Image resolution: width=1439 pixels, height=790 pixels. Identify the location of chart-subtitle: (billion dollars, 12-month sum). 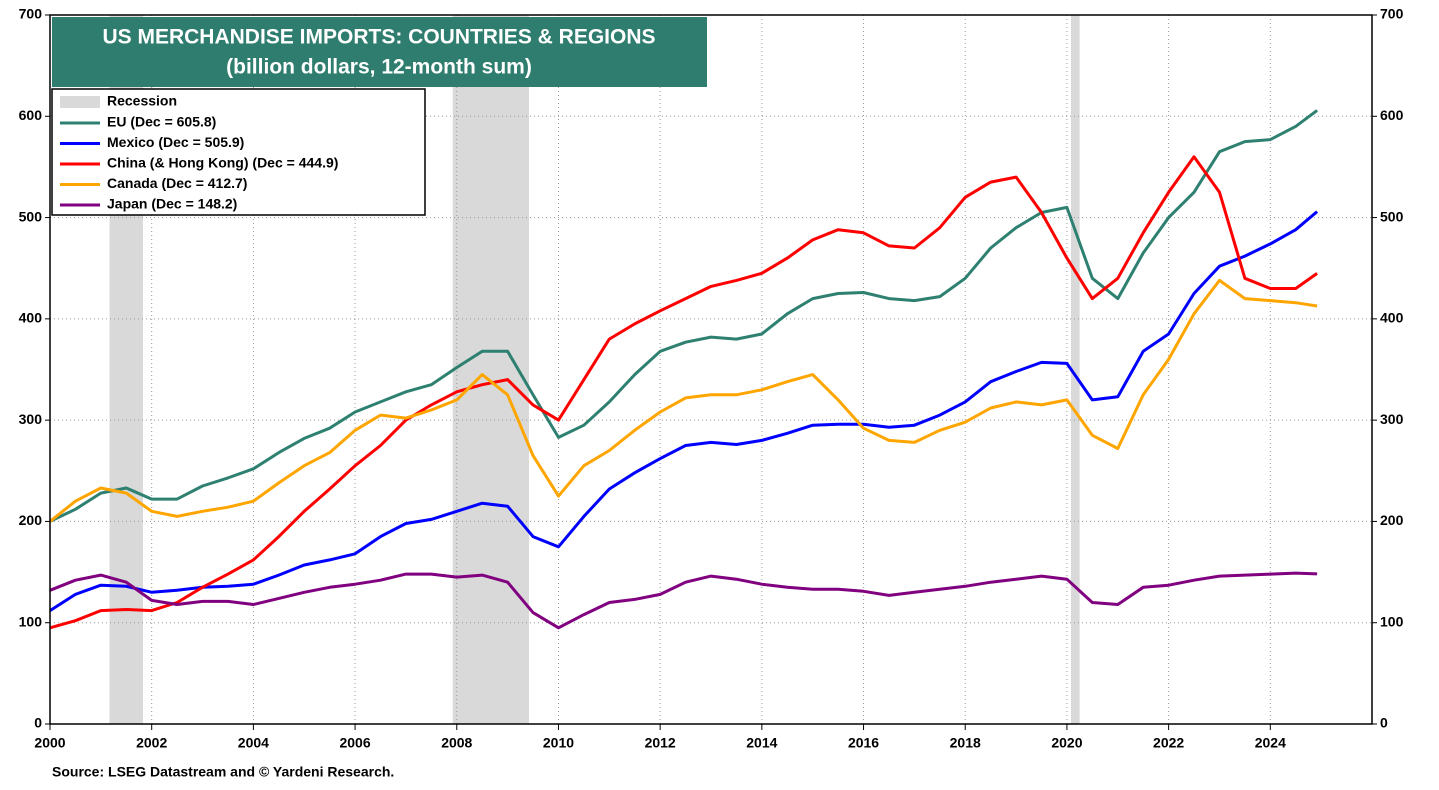
(379, 67).